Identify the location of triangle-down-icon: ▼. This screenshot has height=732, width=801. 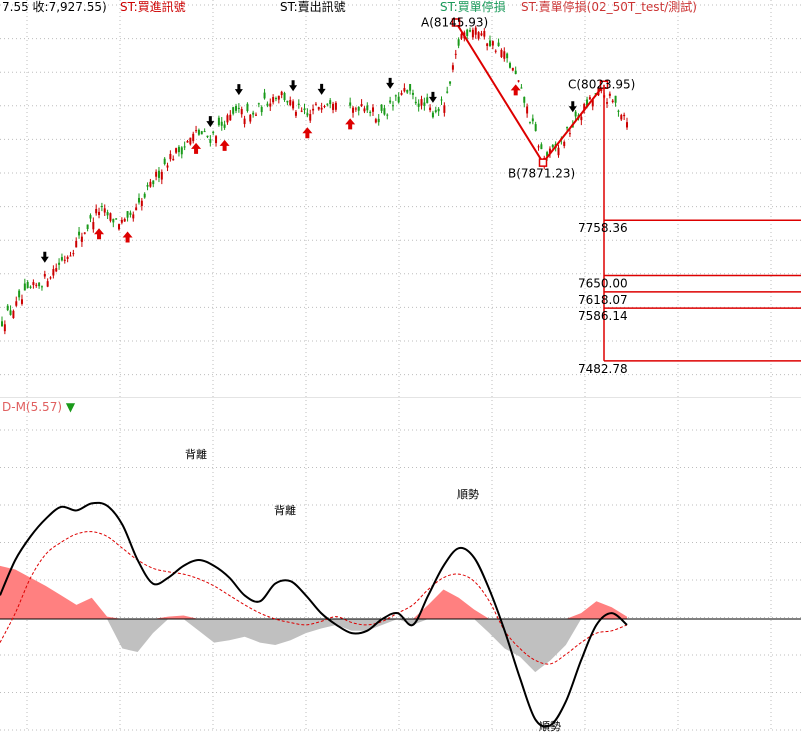
(70, 407).